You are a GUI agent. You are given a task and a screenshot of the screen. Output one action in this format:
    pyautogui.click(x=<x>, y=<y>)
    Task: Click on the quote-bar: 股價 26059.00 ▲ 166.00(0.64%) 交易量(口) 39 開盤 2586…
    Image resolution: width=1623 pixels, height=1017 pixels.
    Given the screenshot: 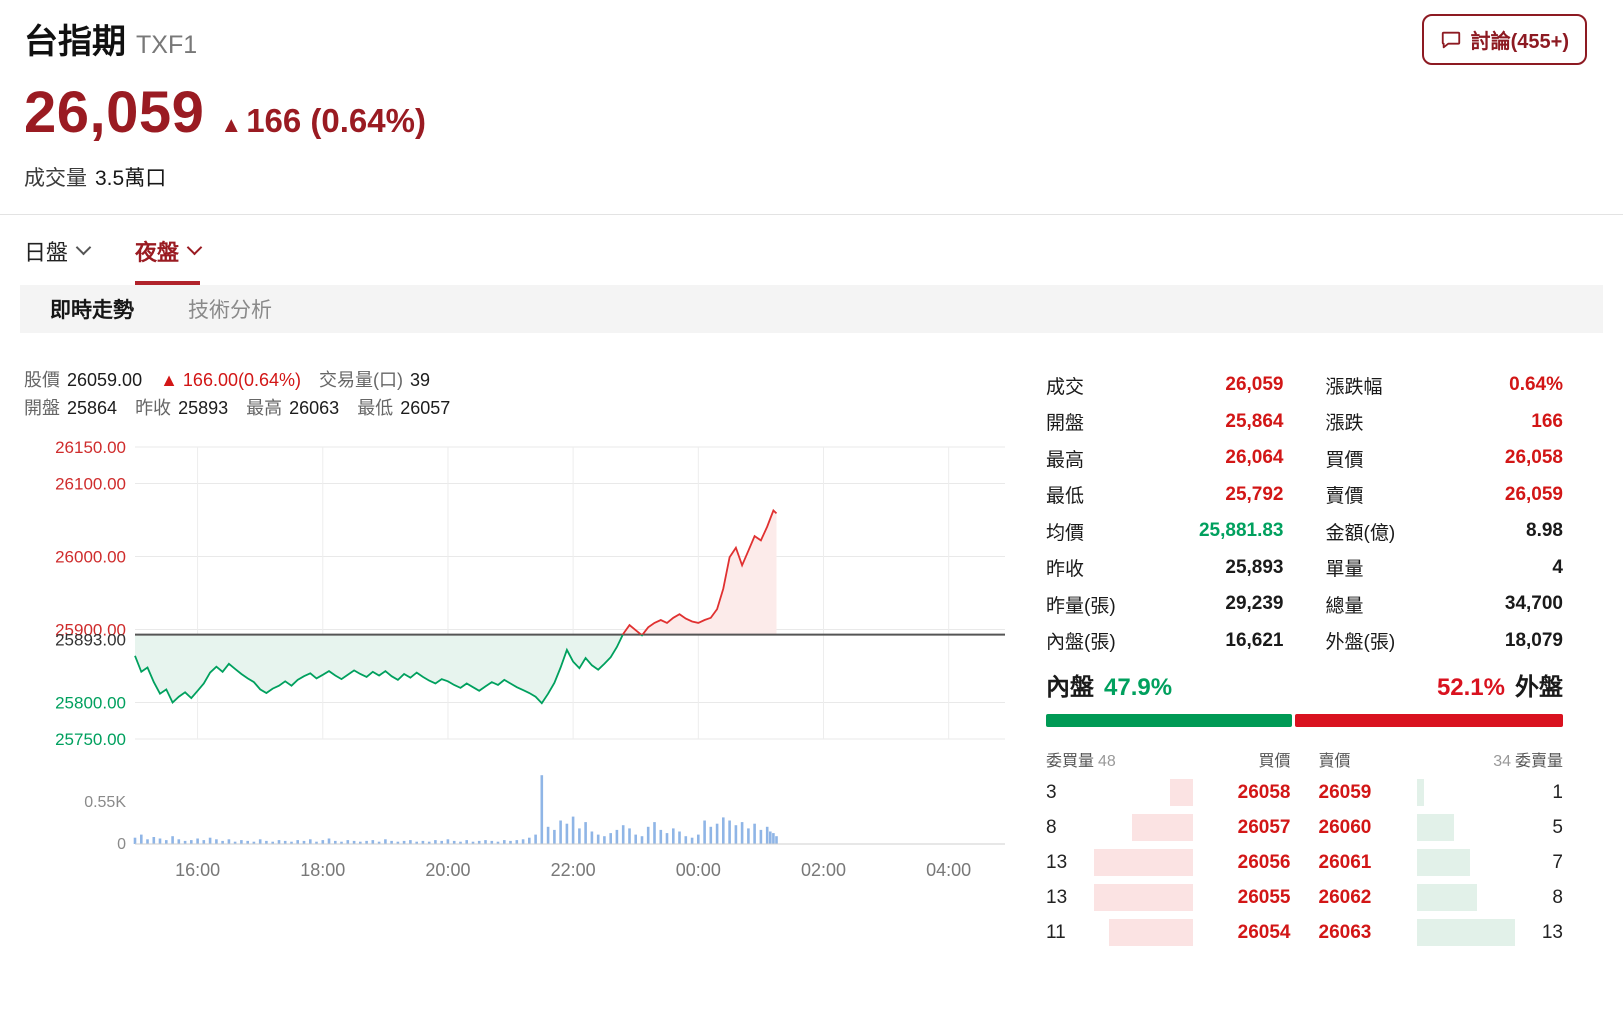 What is the action you would take?
    pyautogui.click(x=520, y=395)
    